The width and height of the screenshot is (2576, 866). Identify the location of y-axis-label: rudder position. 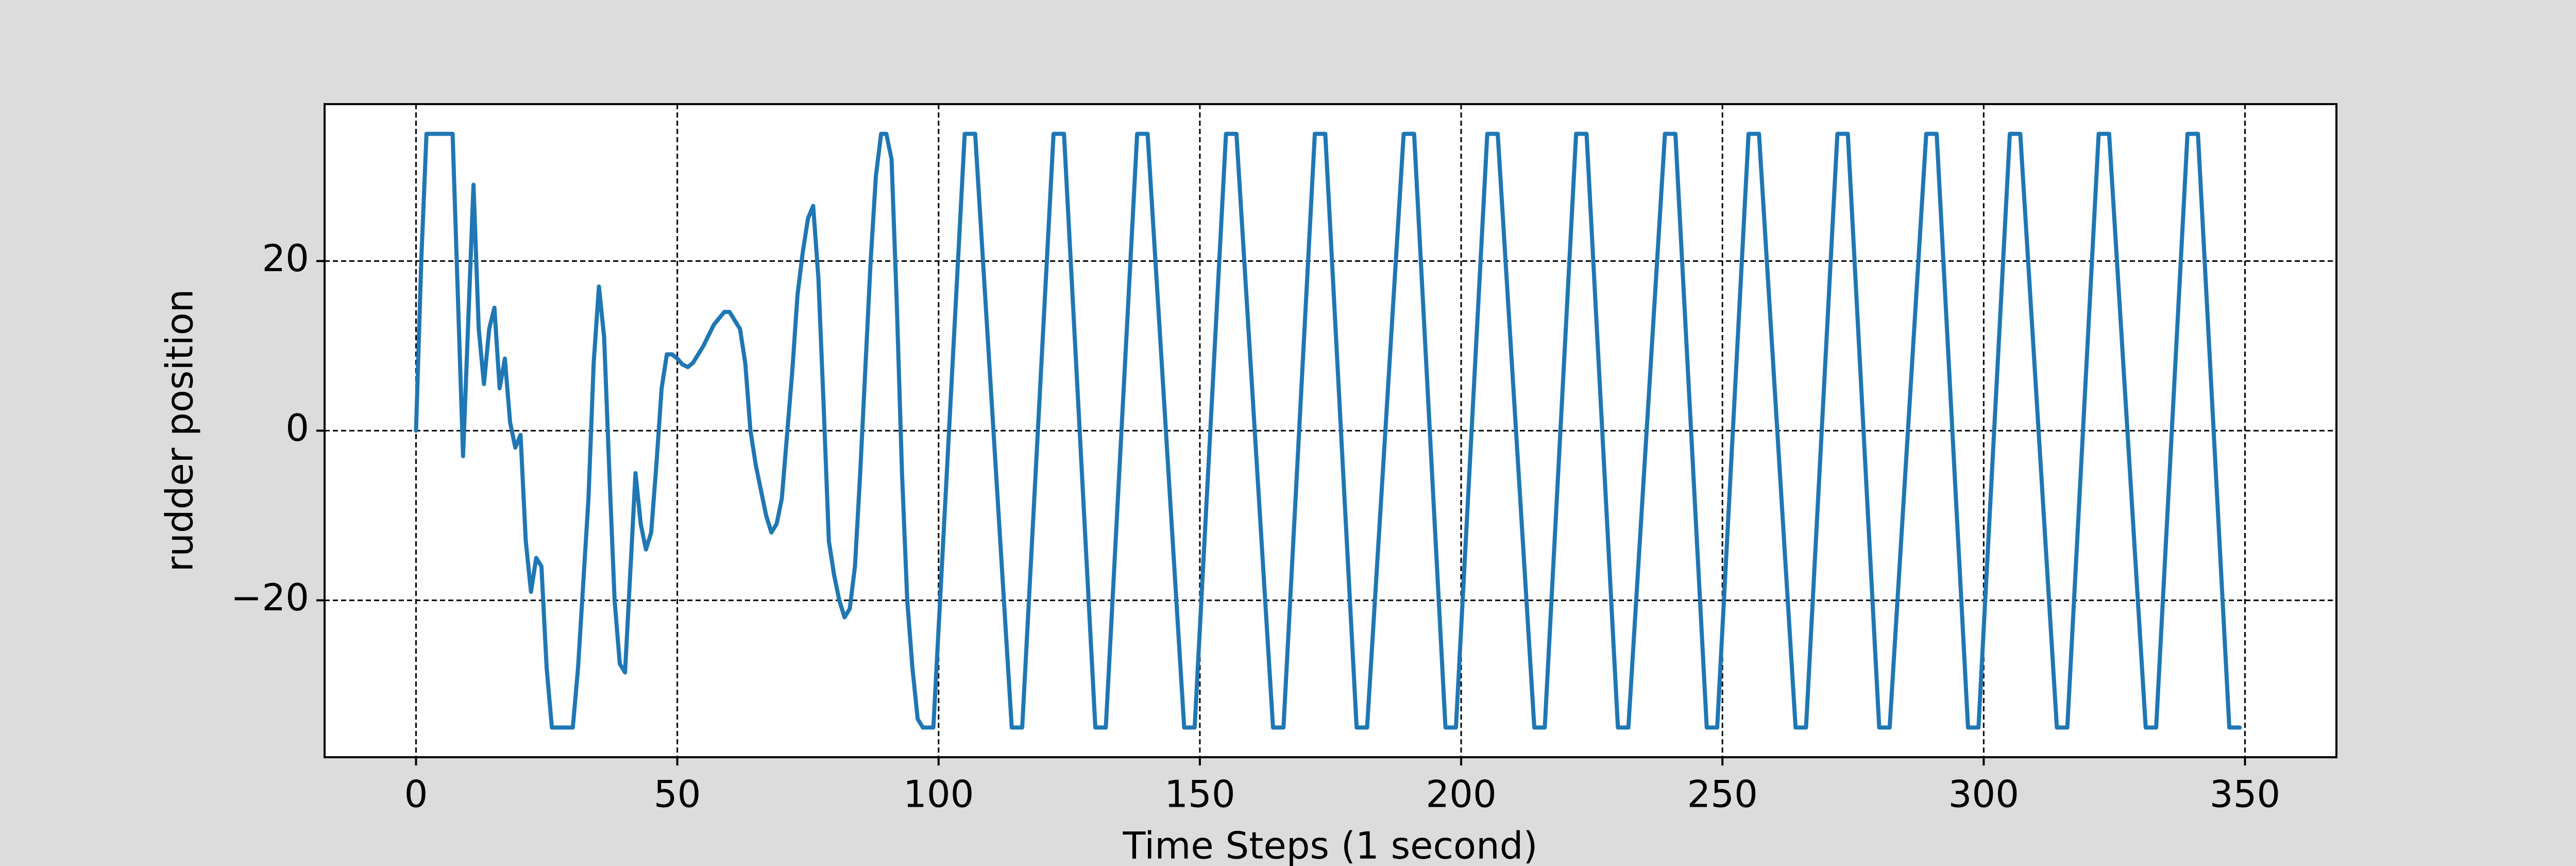
(180, 430).